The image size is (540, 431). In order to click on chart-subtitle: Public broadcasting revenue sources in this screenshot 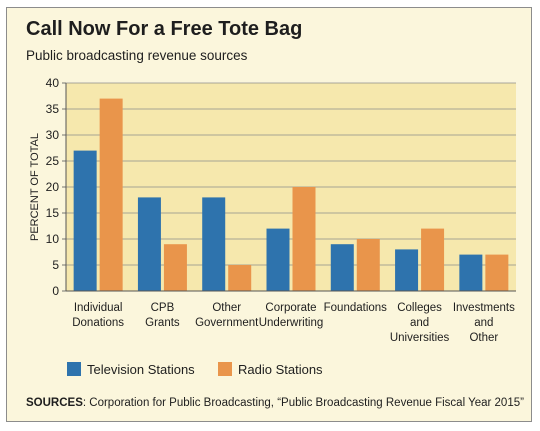, I will do `click(137, 55)`.